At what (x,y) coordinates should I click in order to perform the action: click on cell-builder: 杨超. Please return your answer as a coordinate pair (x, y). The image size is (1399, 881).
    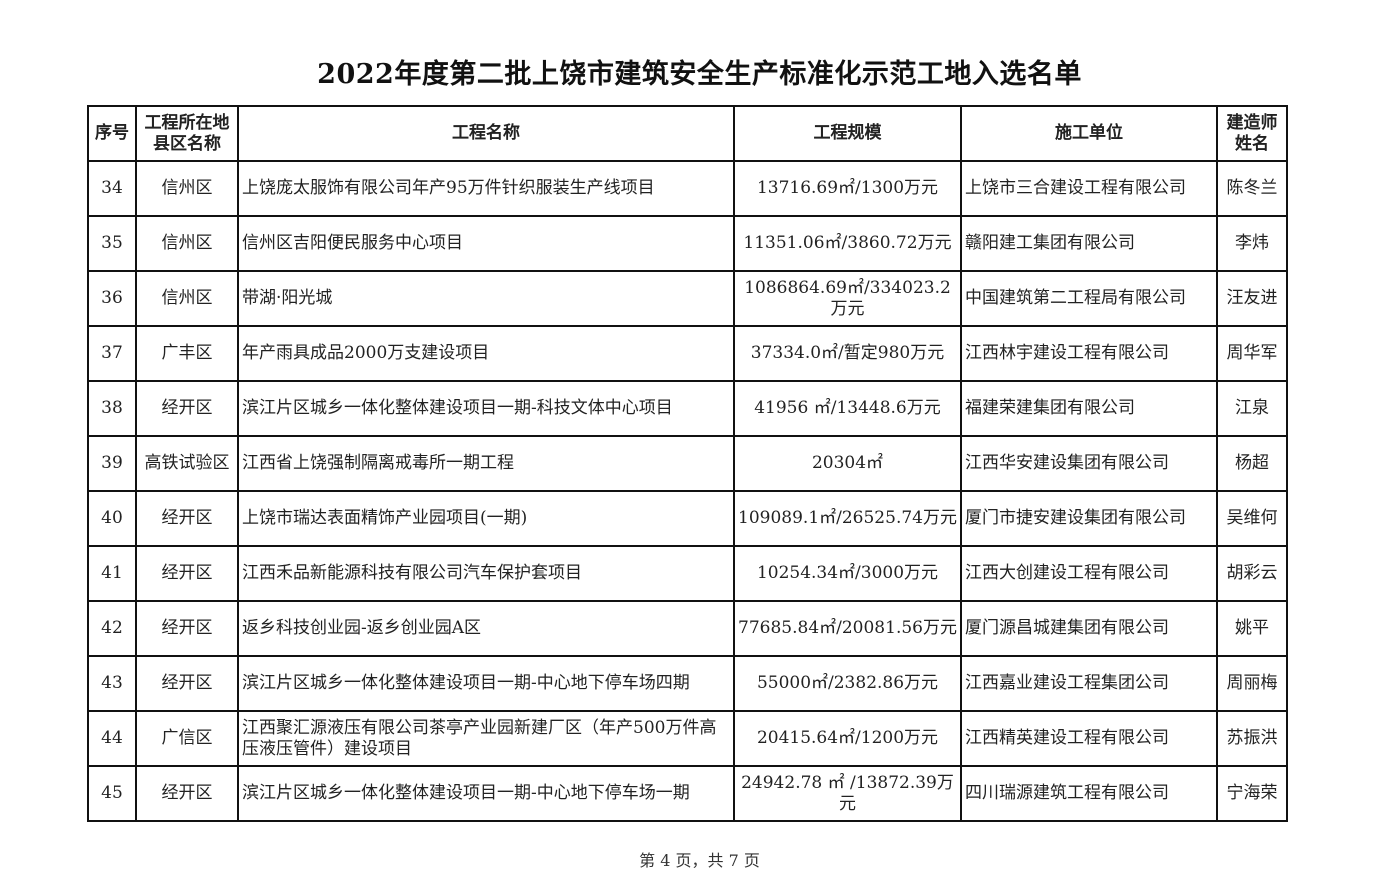
    Looking at the image, I should click on (1252, 463).